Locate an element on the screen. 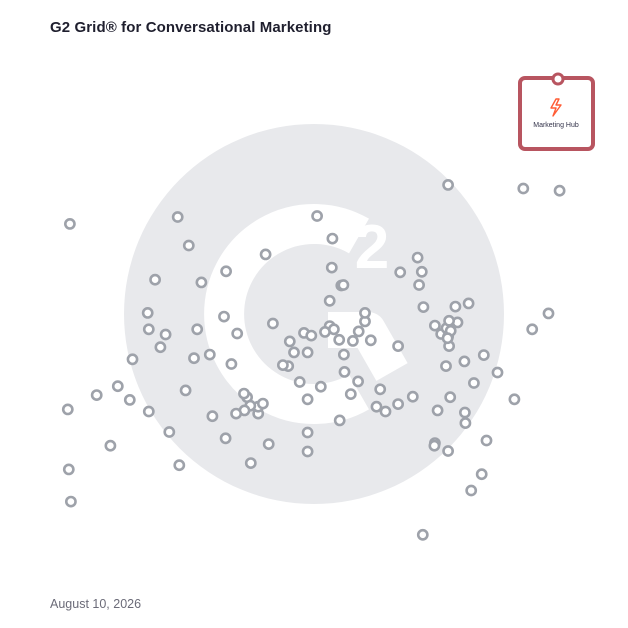 The height and width of the screenshot is (628, 628). highlight-product-card: Marketing Hub is located at coordinates (556, 111).